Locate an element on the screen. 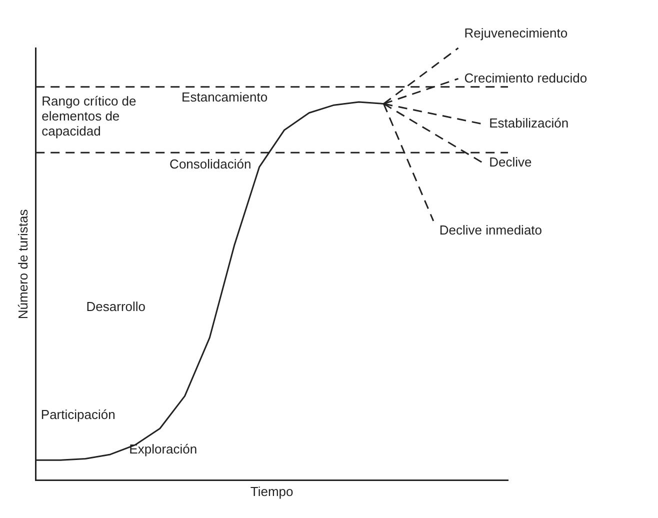  x-axis-title: Tiempo is located at coordinates (272, 491).